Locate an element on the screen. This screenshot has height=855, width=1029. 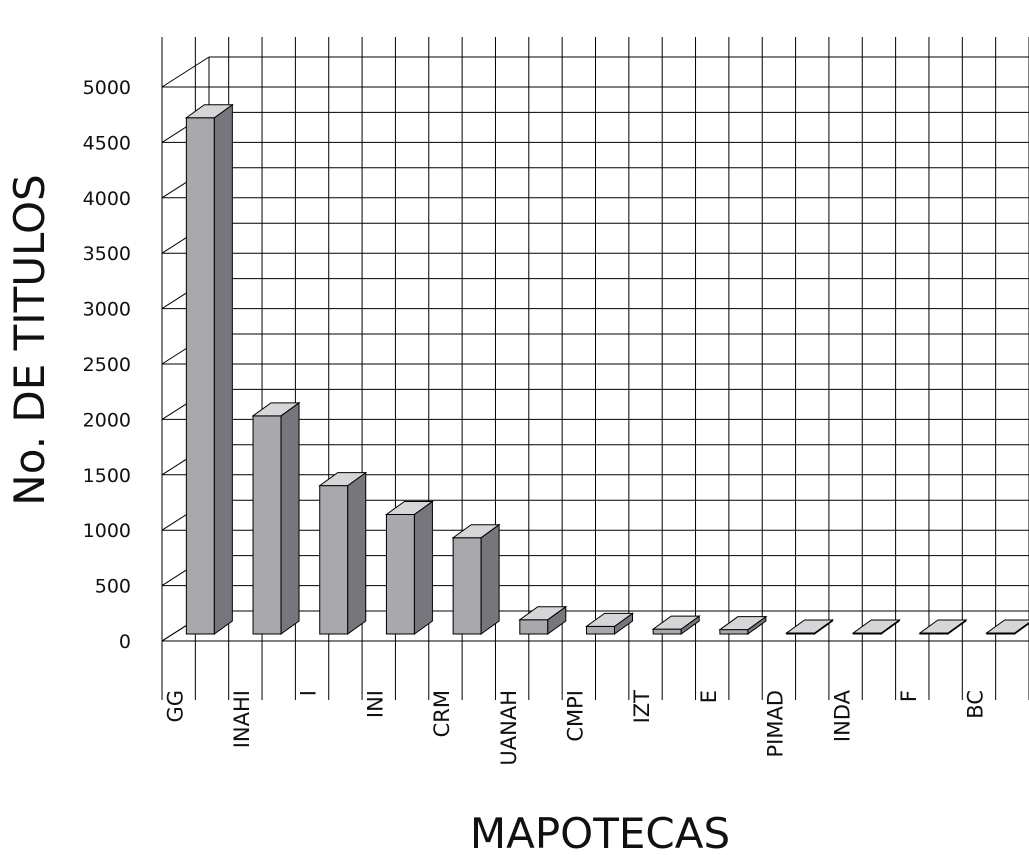
y-tick-label: 5000 is located at coordinates (107, 88).